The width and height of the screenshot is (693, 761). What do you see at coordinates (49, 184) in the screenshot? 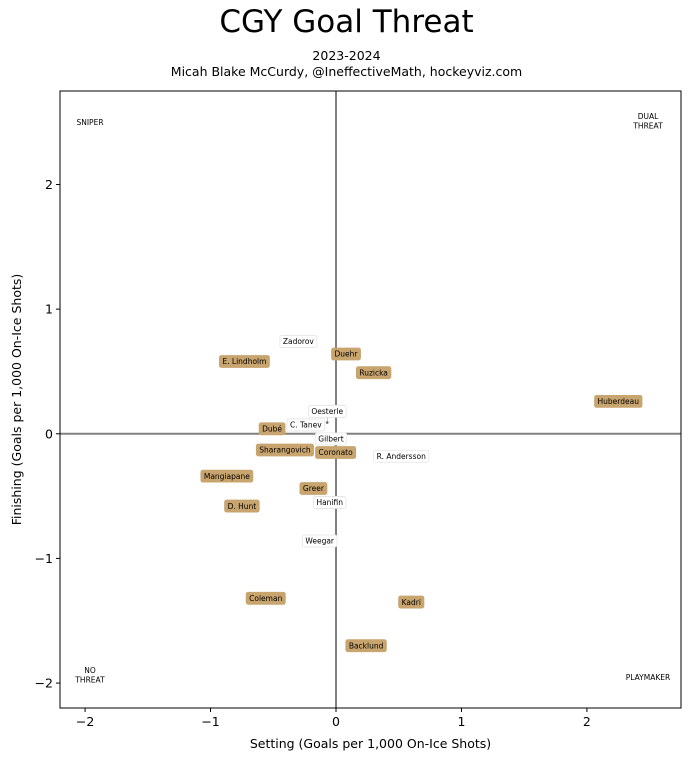
I see `y-tick-label: 2` at bounding box center [49, 184].